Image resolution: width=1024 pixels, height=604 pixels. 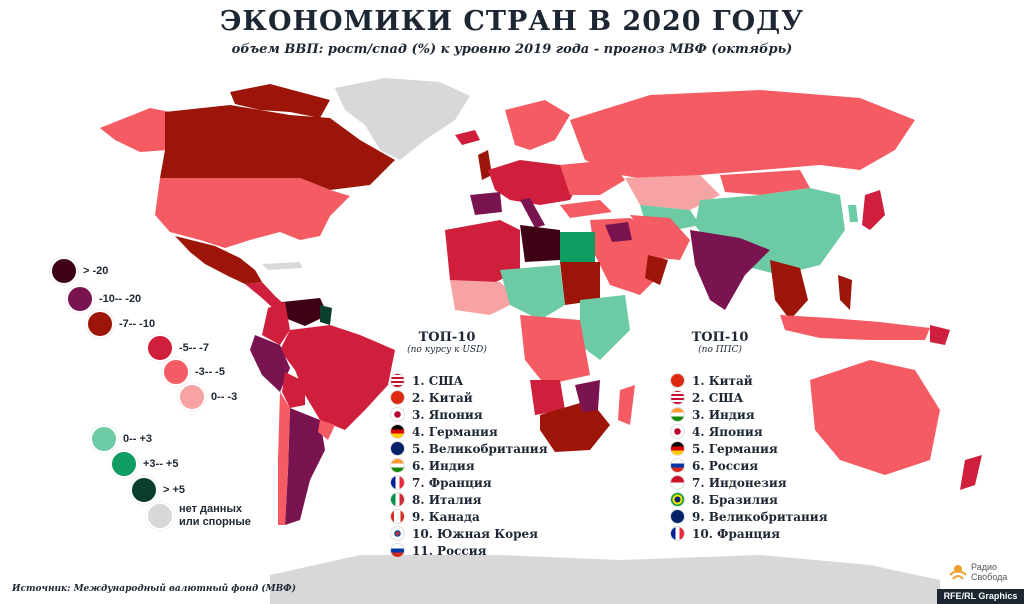 I want to click on top-list-label: 4. Япония, so click(x=727, y=431).